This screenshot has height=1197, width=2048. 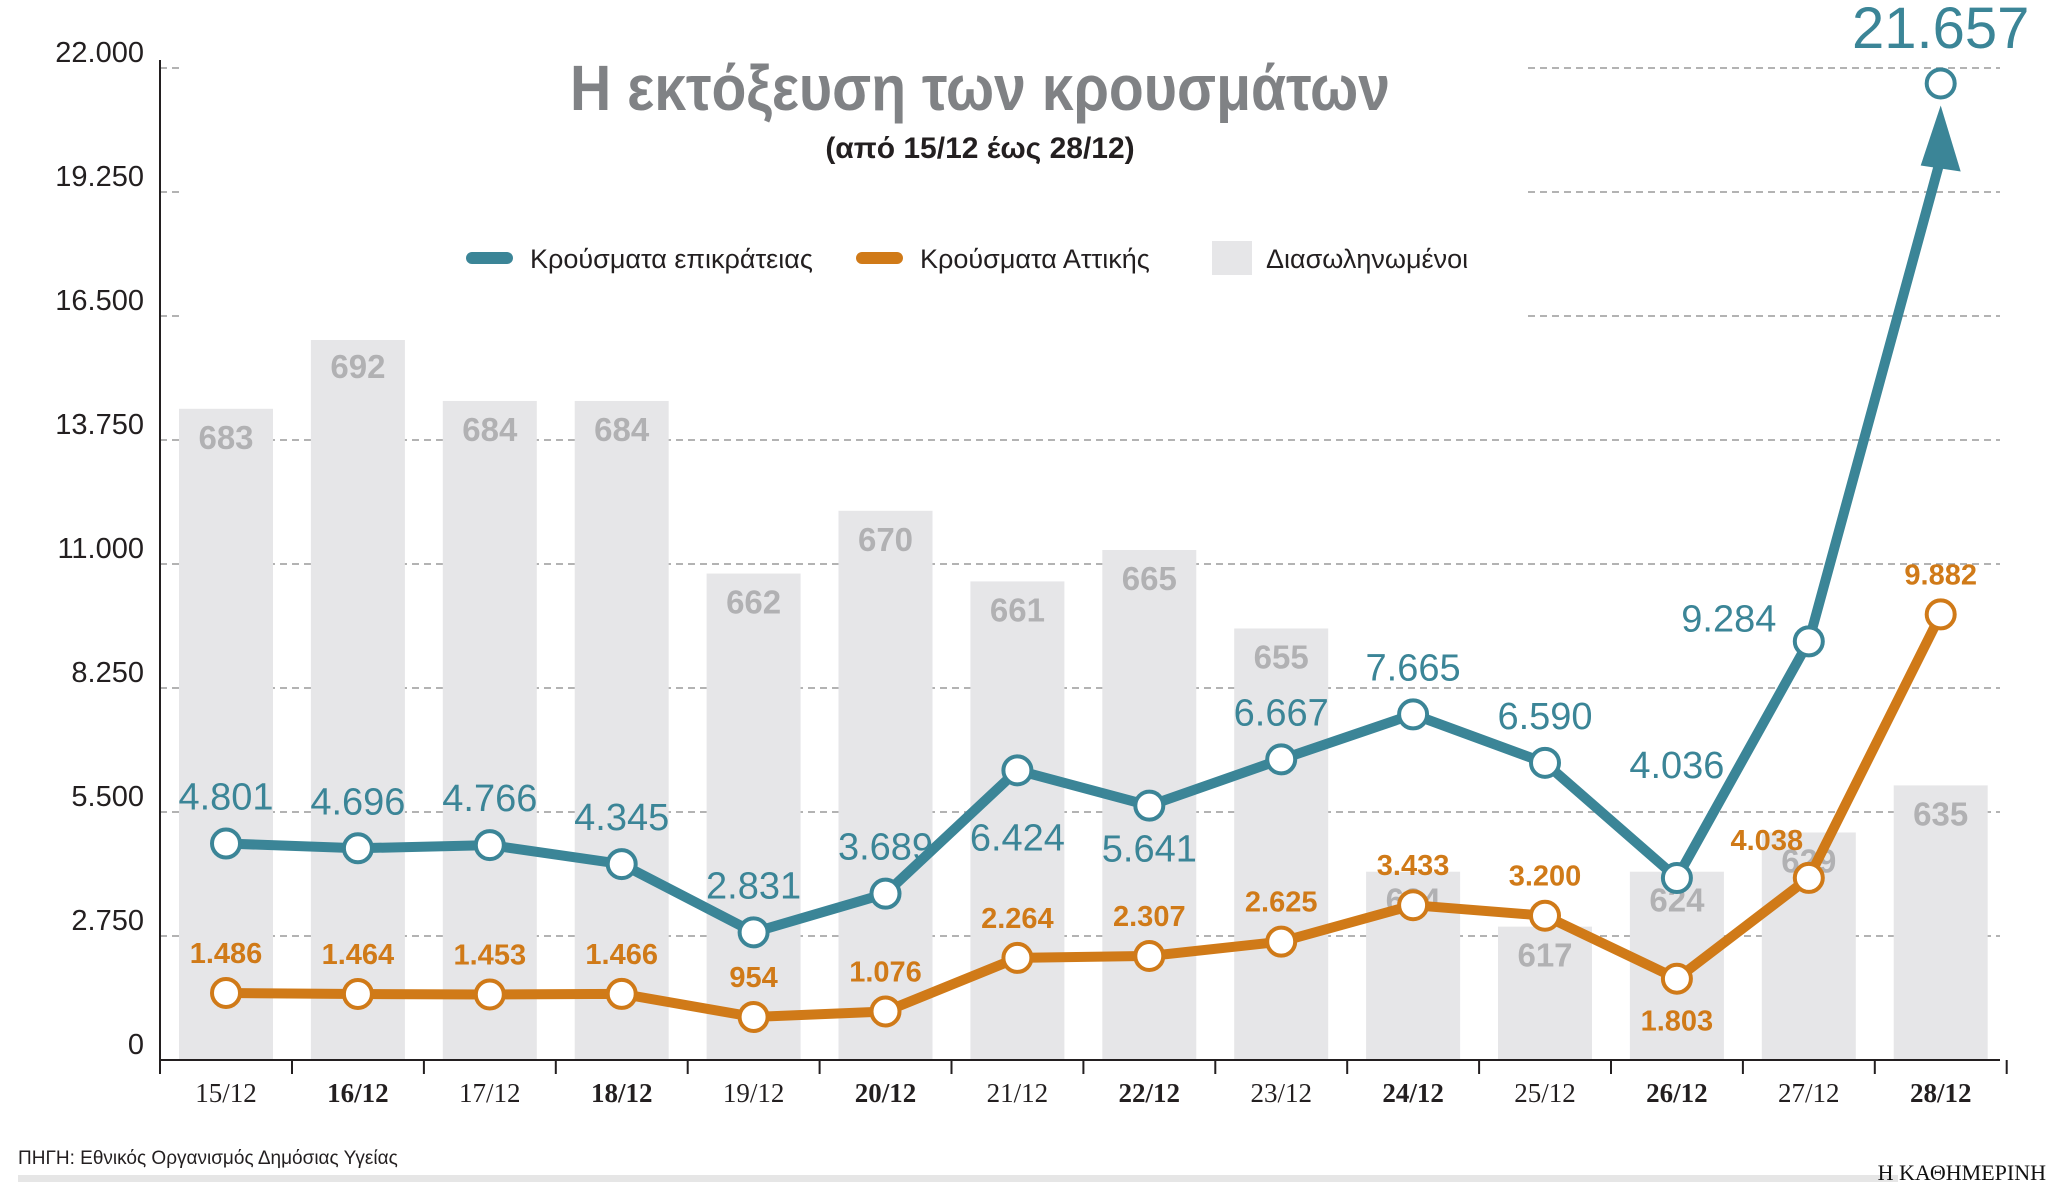 What do you see at coordinates (979, 148) in the screenshot?
I see `chart-subtitle: (από 15/12 έως 28/12)` at bounding box center [979, 148].